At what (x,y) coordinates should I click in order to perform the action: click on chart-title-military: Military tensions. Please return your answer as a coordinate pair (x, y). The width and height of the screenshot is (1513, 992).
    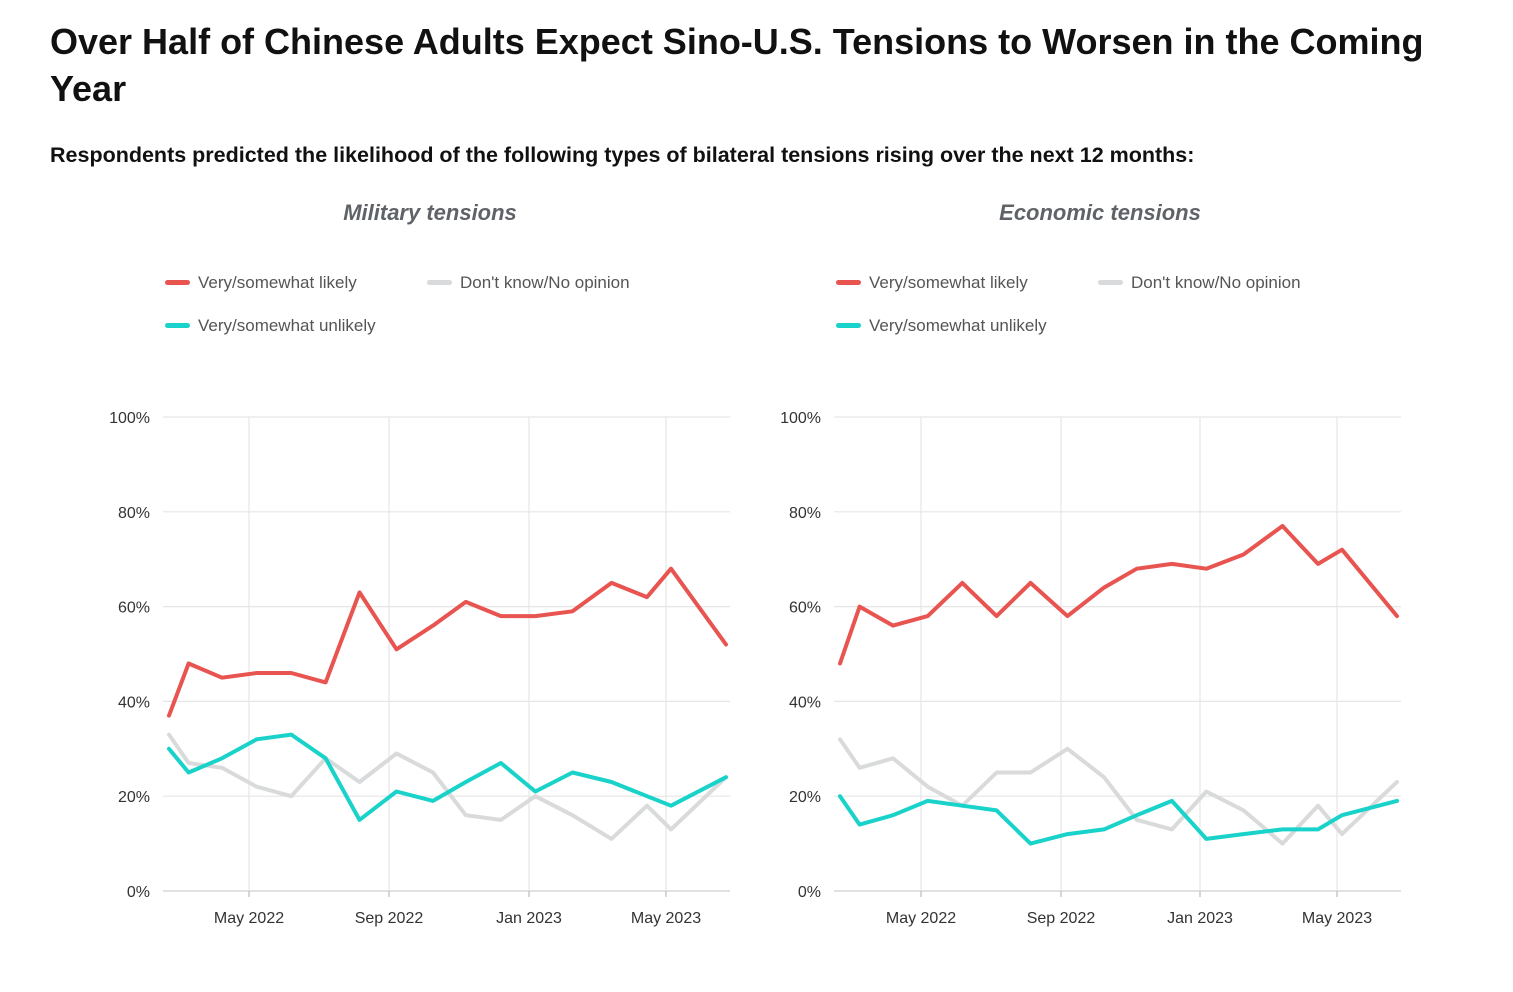
    Looking at the image, I should click on (430, 212).